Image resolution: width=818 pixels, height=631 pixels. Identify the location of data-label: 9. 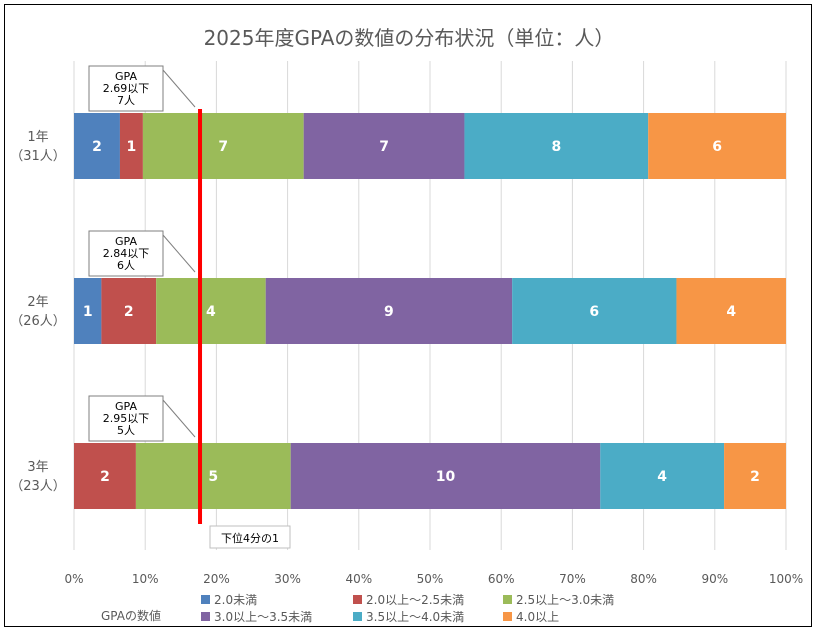
(389, 312).